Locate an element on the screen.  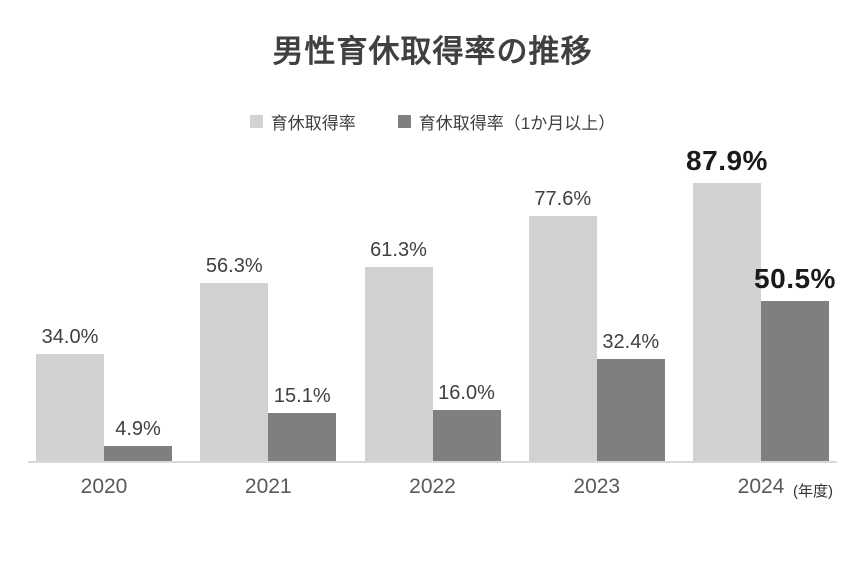
bar-series2-2022 is located at coordinates (466, 435).